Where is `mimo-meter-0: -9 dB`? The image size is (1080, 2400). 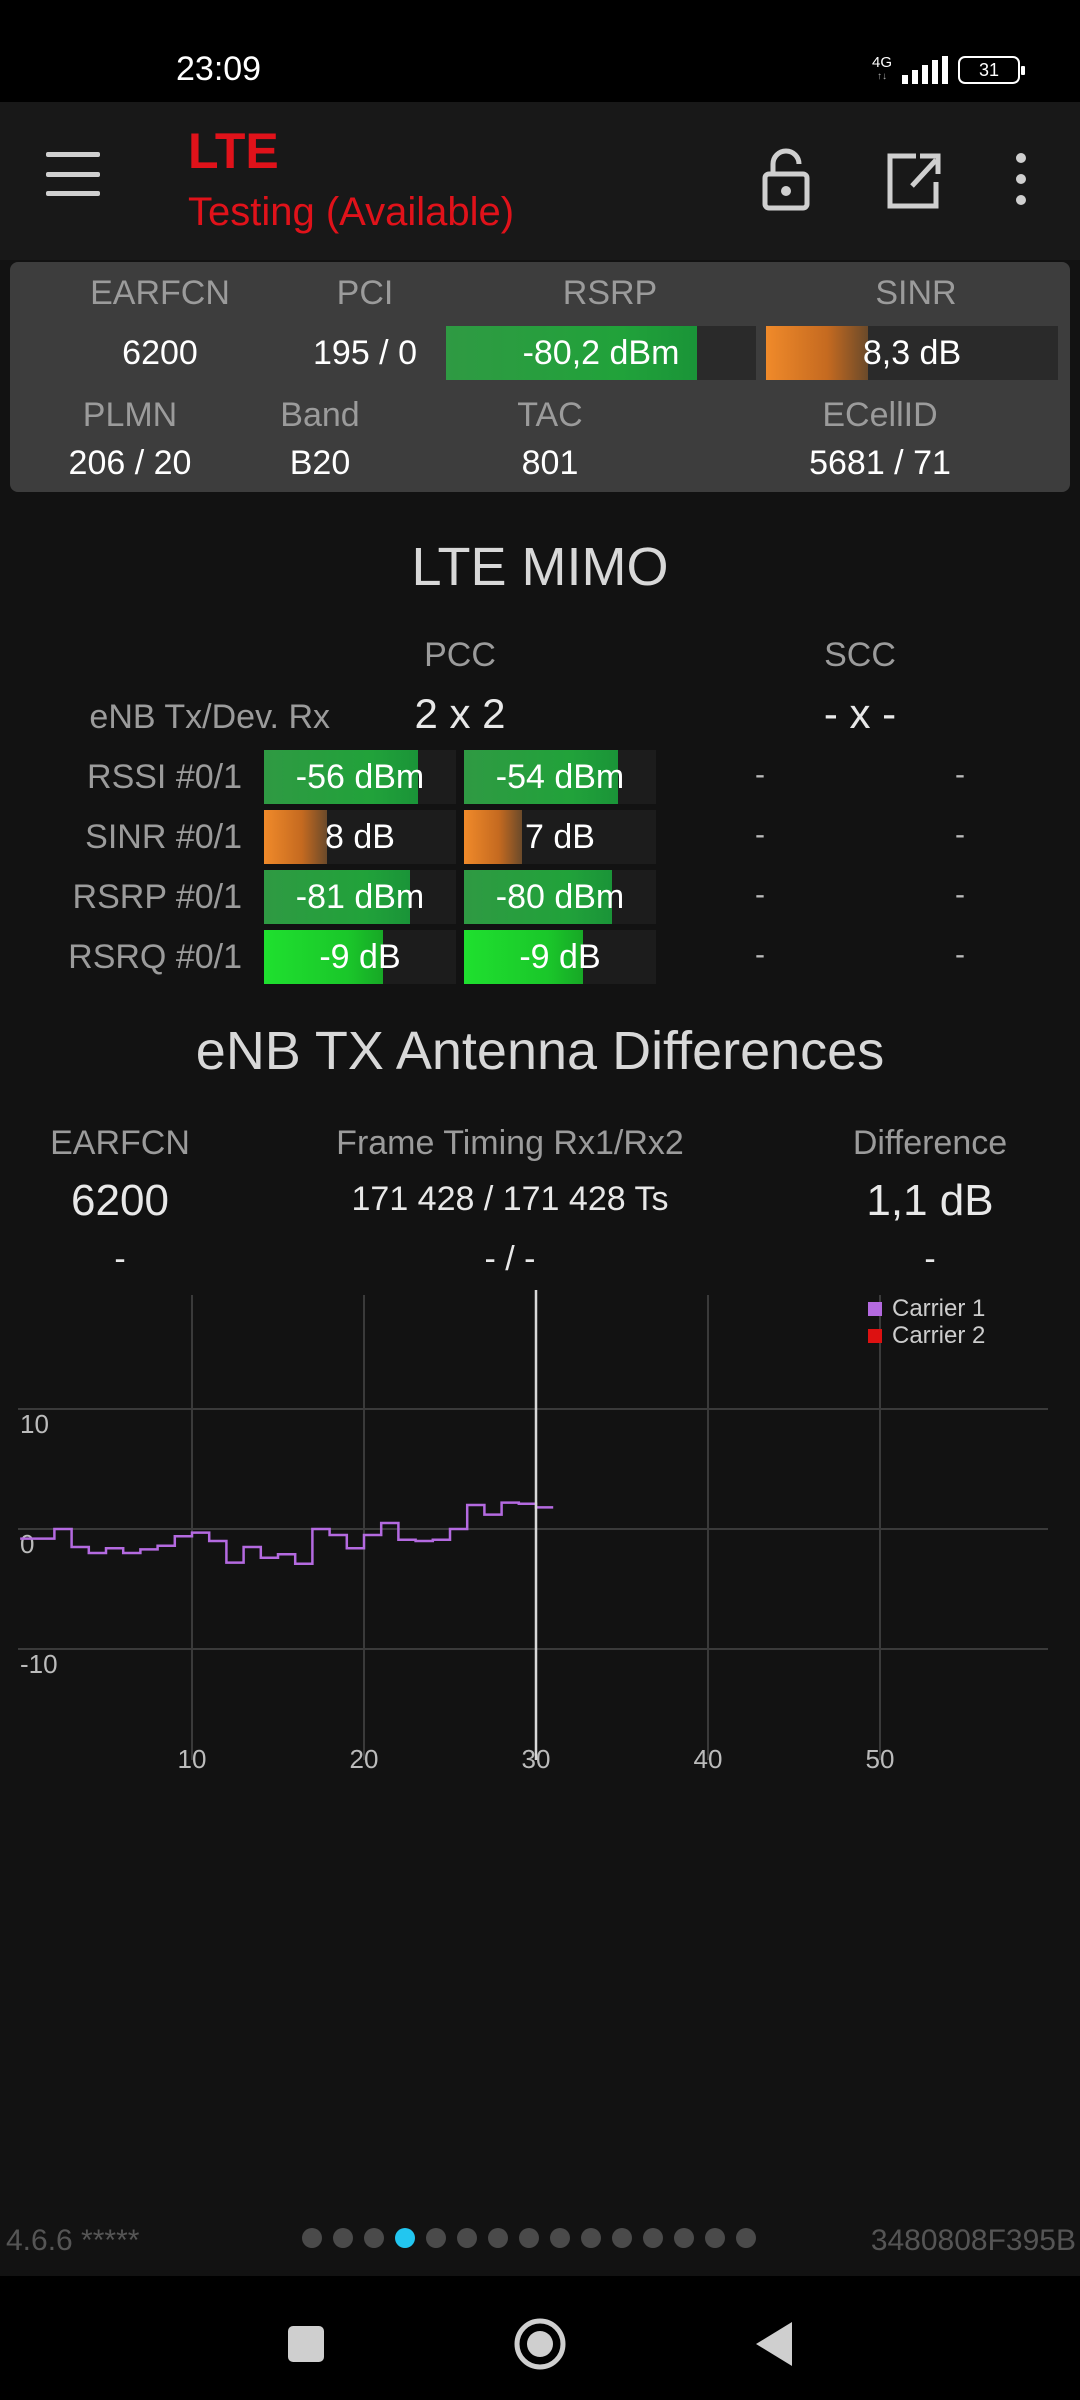
mimo-meter-0: -9 dB is located at coordinates (360, 957).